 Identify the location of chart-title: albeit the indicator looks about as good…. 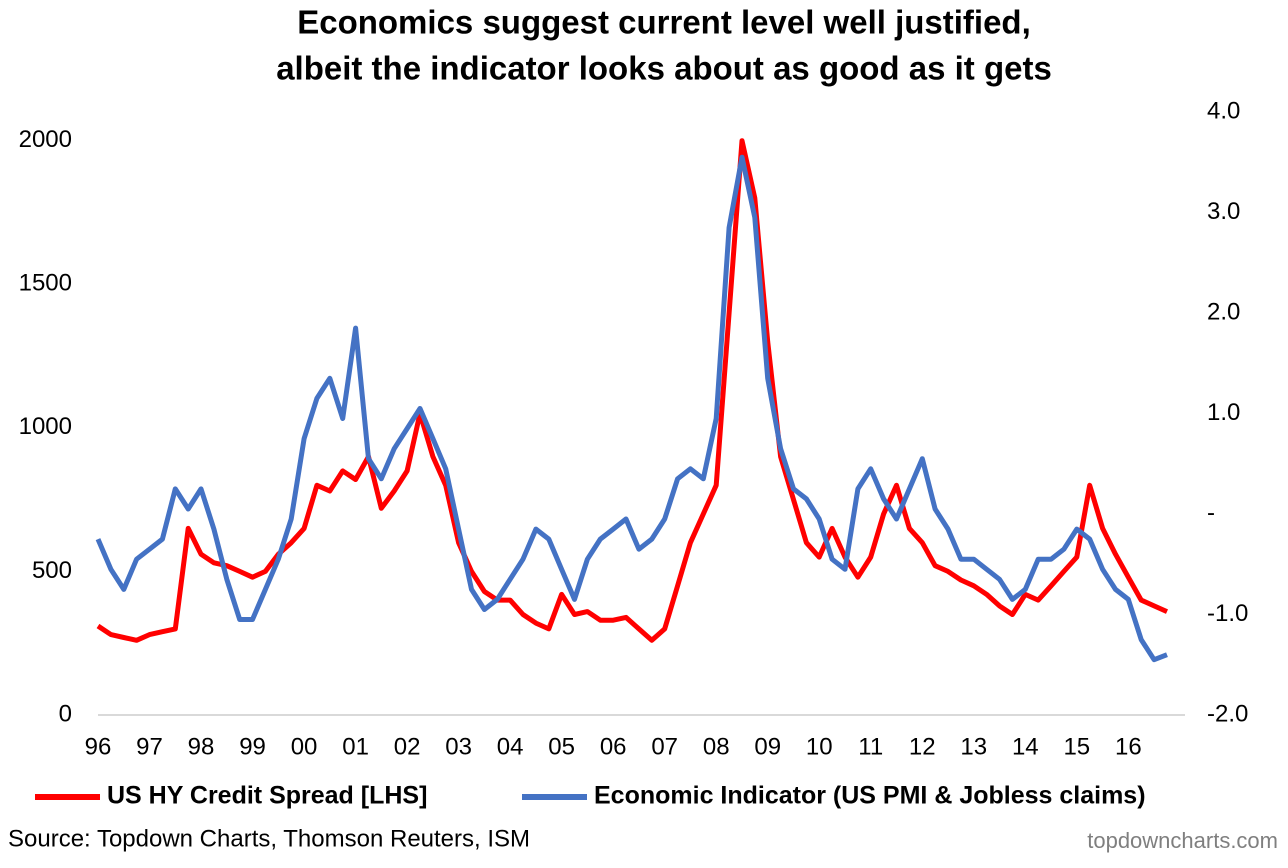
(664, 68).